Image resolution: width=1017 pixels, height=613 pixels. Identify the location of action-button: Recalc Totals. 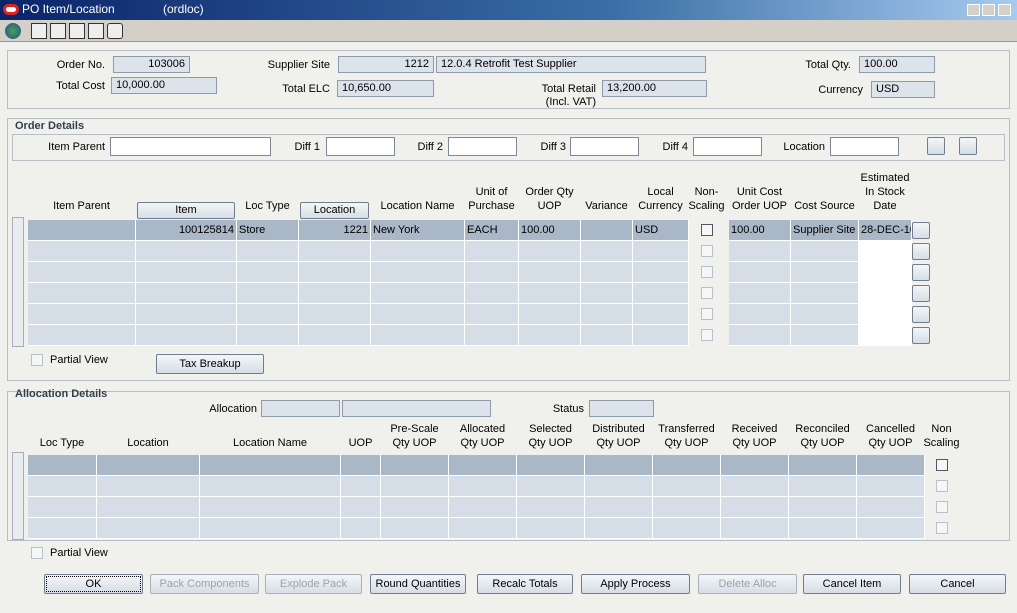
(525, 584).